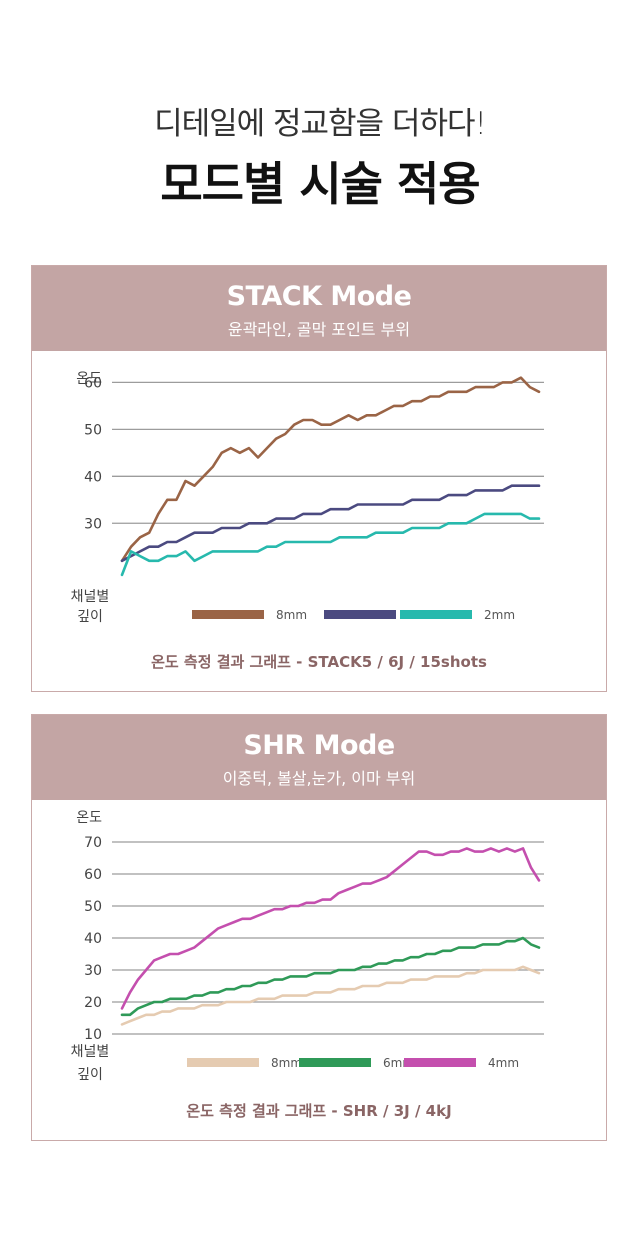 Image resolution: width=640 pixels, height=1243 pixels. Describe the element at coordinates (319, 745) in the screenshot. I see `shr-mode-title: SHR Mode` at that location.